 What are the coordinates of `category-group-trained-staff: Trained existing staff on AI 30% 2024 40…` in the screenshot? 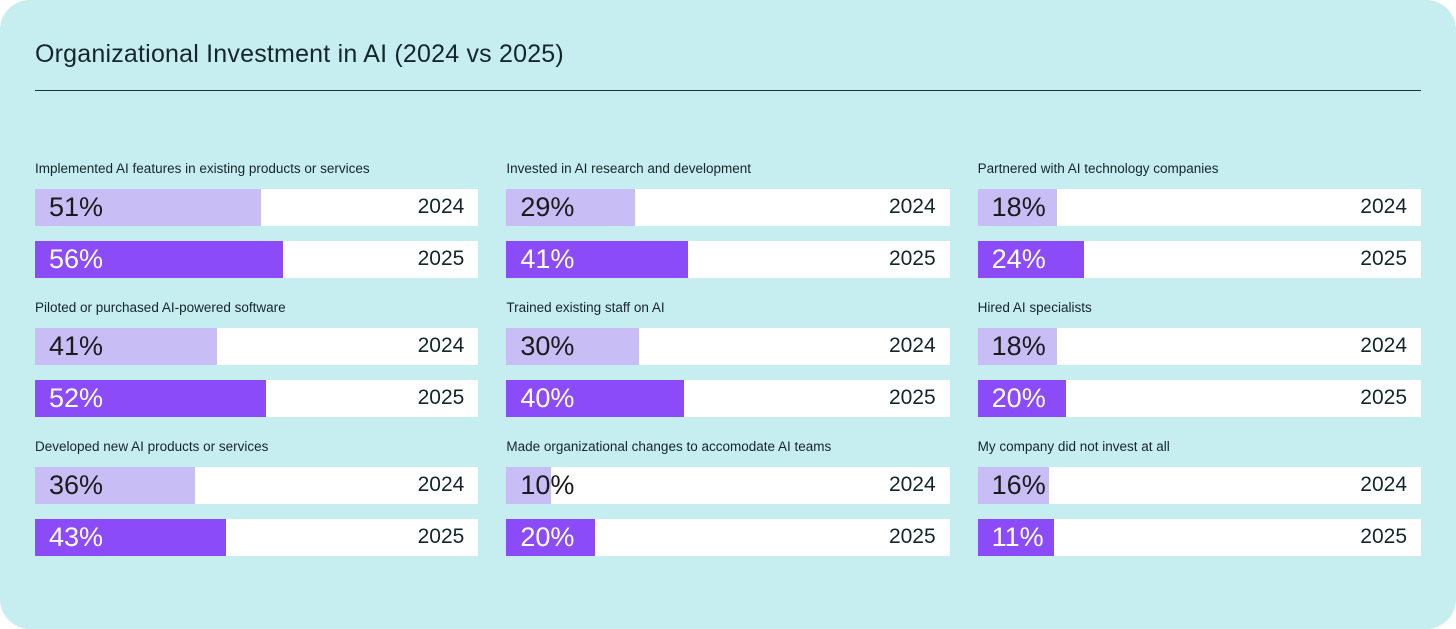 It's located at (728, 358).